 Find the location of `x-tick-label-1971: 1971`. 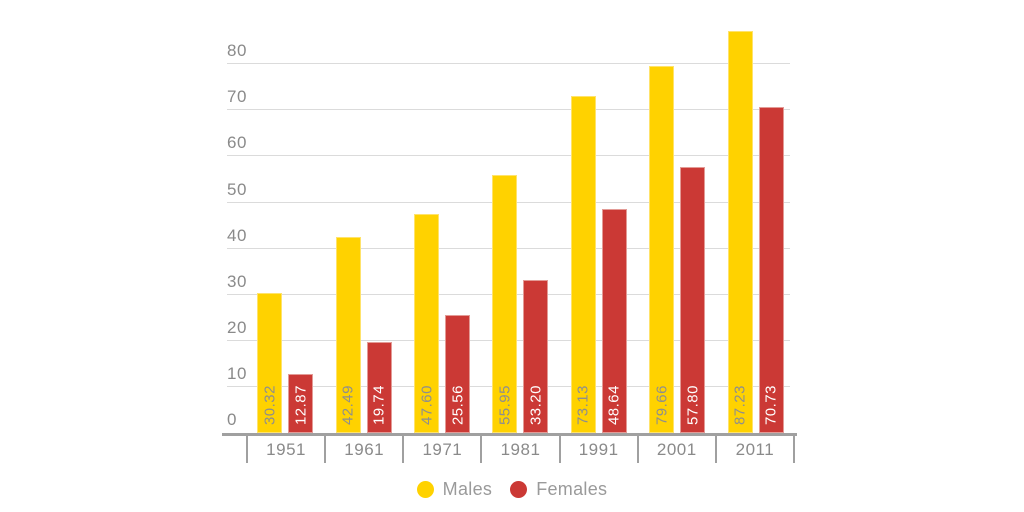

x-tick-label-1971: 1971 is located at coordinates (442, 449).